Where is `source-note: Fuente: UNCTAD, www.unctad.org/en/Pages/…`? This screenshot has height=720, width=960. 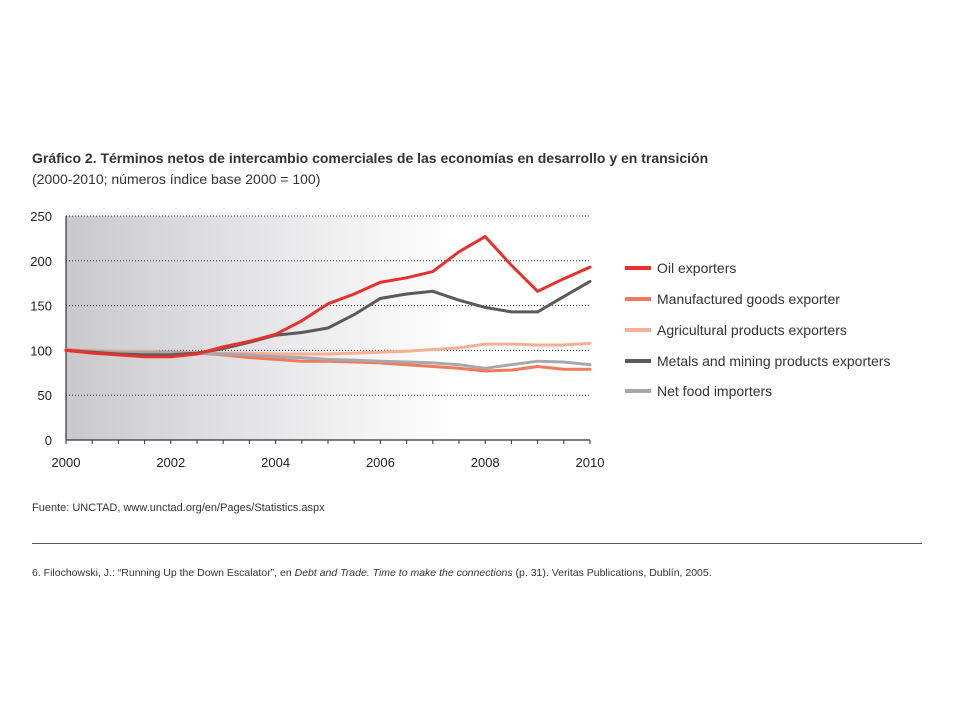 source-note: Fuente: UNCTAD, www.unctad.org/en/Pages/… is located at coordinates (178, 508).